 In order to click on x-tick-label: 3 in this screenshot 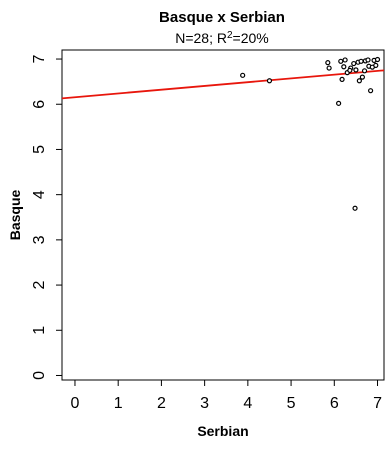, I will do `click(204, 403)`.